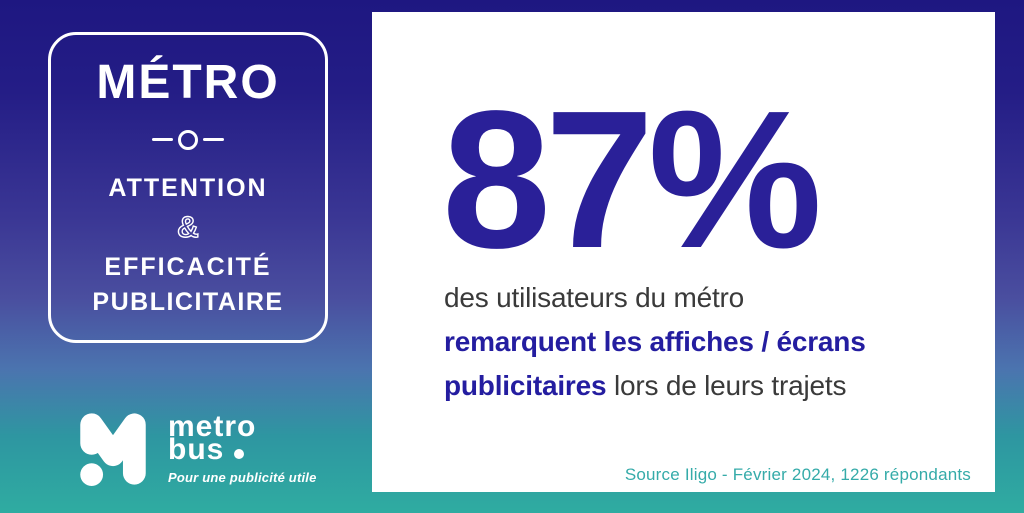  Describe the element at coordinates (239, 453) in the screenshot. I see `logo-dot-icon` at that location.